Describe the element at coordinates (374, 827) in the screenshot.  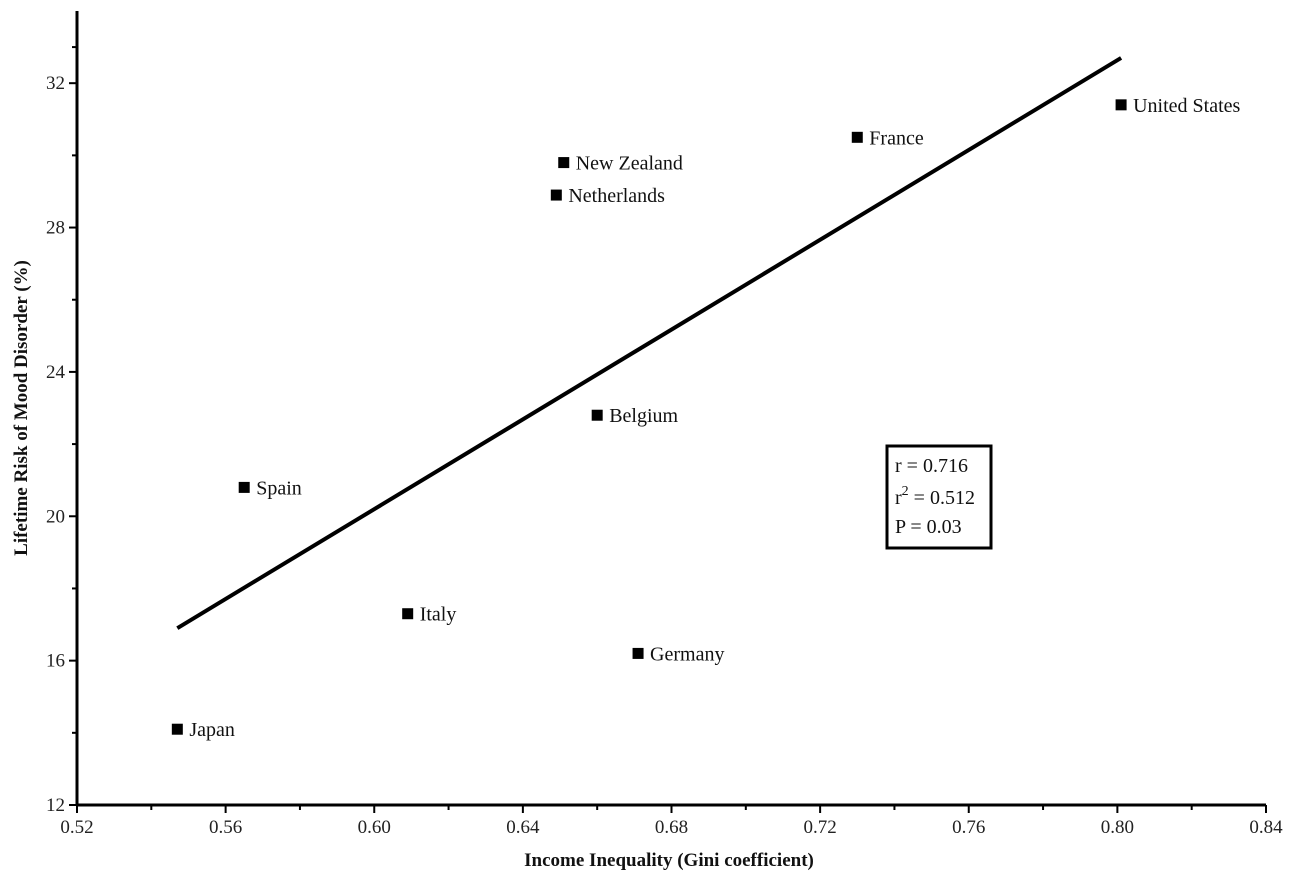
I see `x-tick-label: 0.60` at that location.